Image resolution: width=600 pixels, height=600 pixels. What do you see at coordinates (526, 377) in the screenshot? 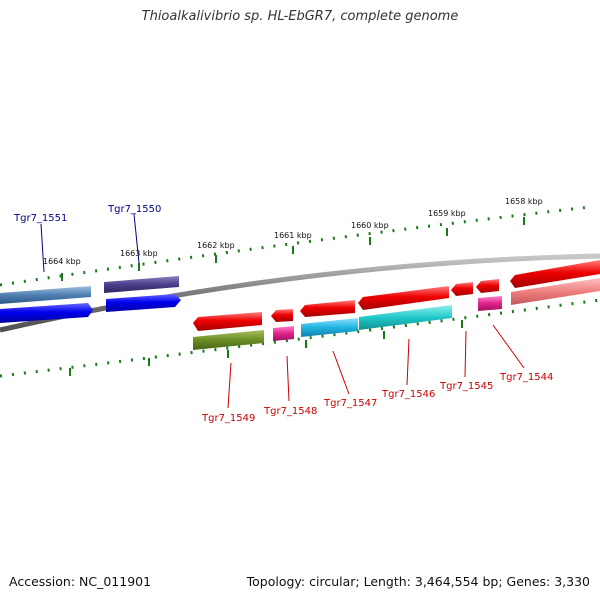
I see `gene-label-tgr7-1544: Tgr7_1544` at bounding box center [526, 377].